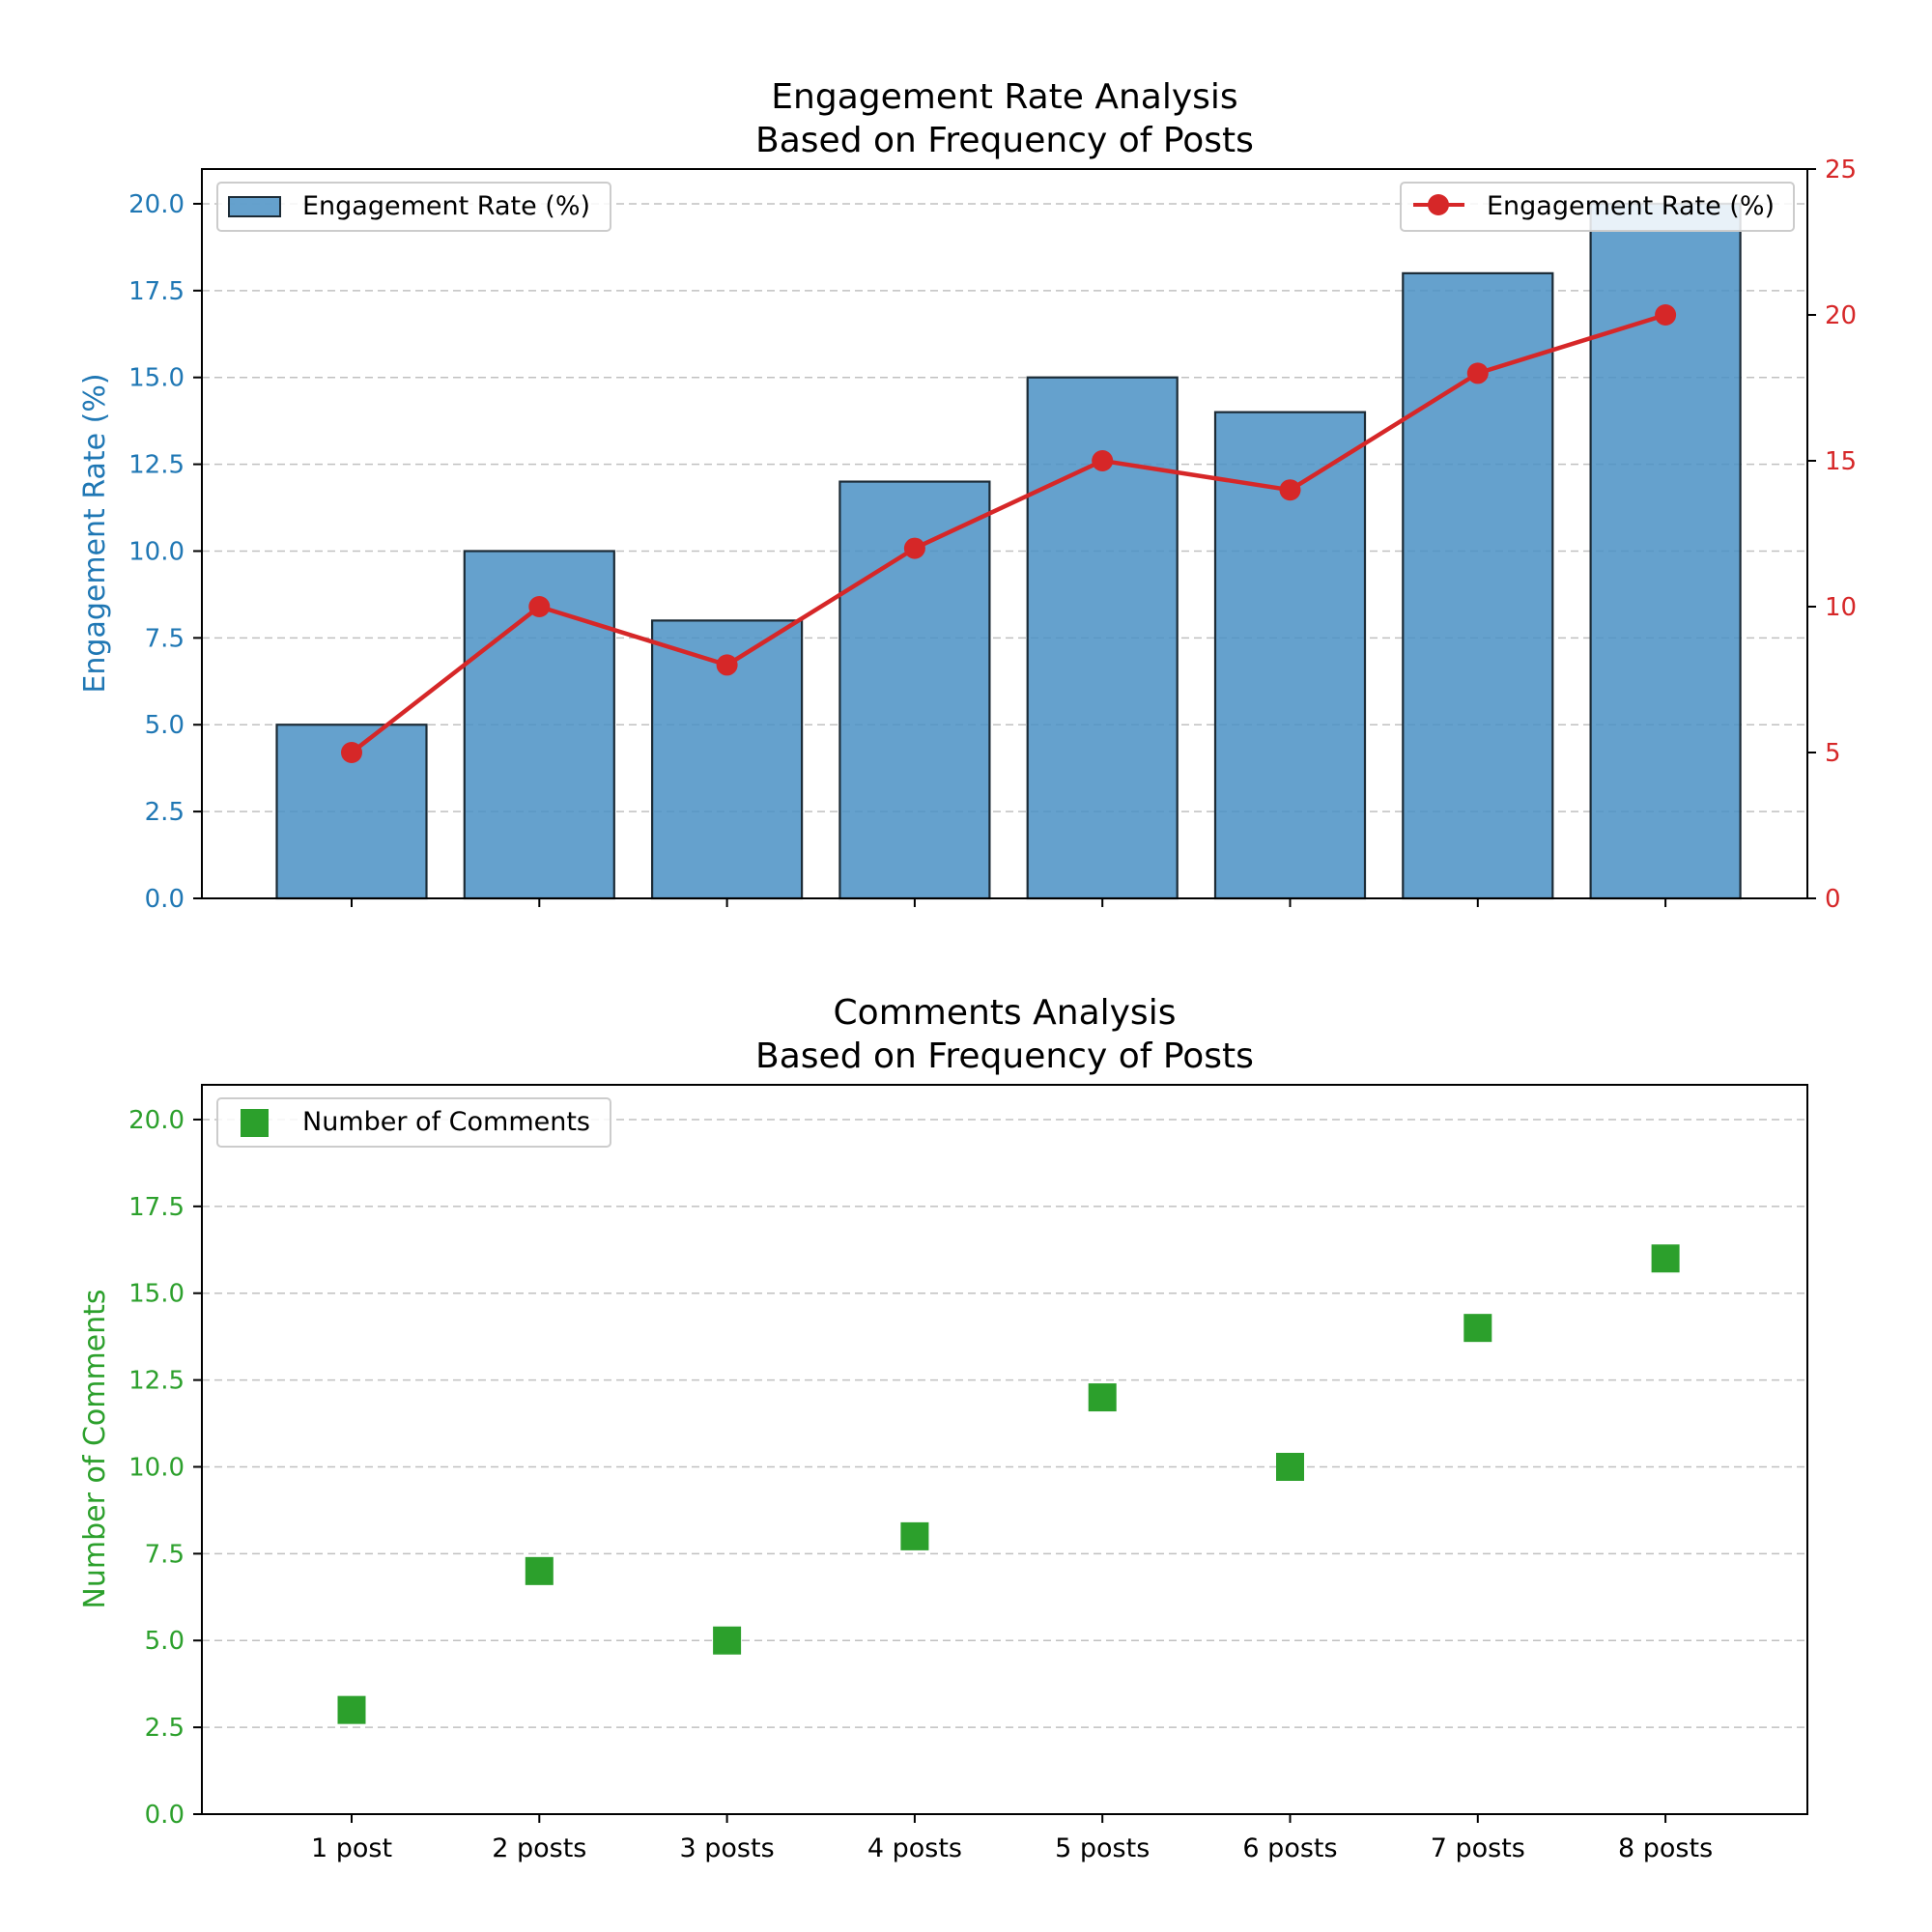 The width and height of the screenshot is (1932, 1932). Describe the element at coordinates (1841, 607) in the screenshot. I see `engagement-right-axis-tick-label: 10` at that location.